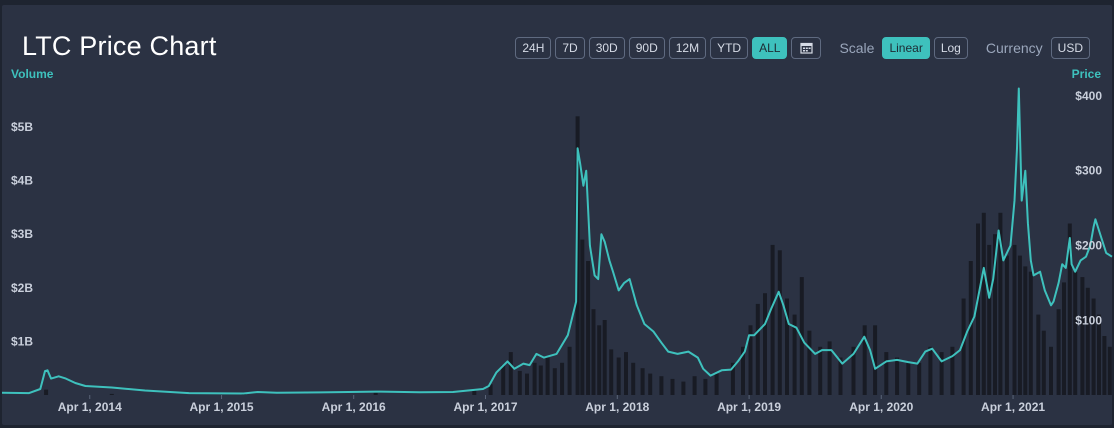 Image resolution: width=1114 pixels, height=428 pixels. Describe the element at coordinates (22, 181) in the screenshot. I see `volume-axis-tick-label: $4B` at that location.